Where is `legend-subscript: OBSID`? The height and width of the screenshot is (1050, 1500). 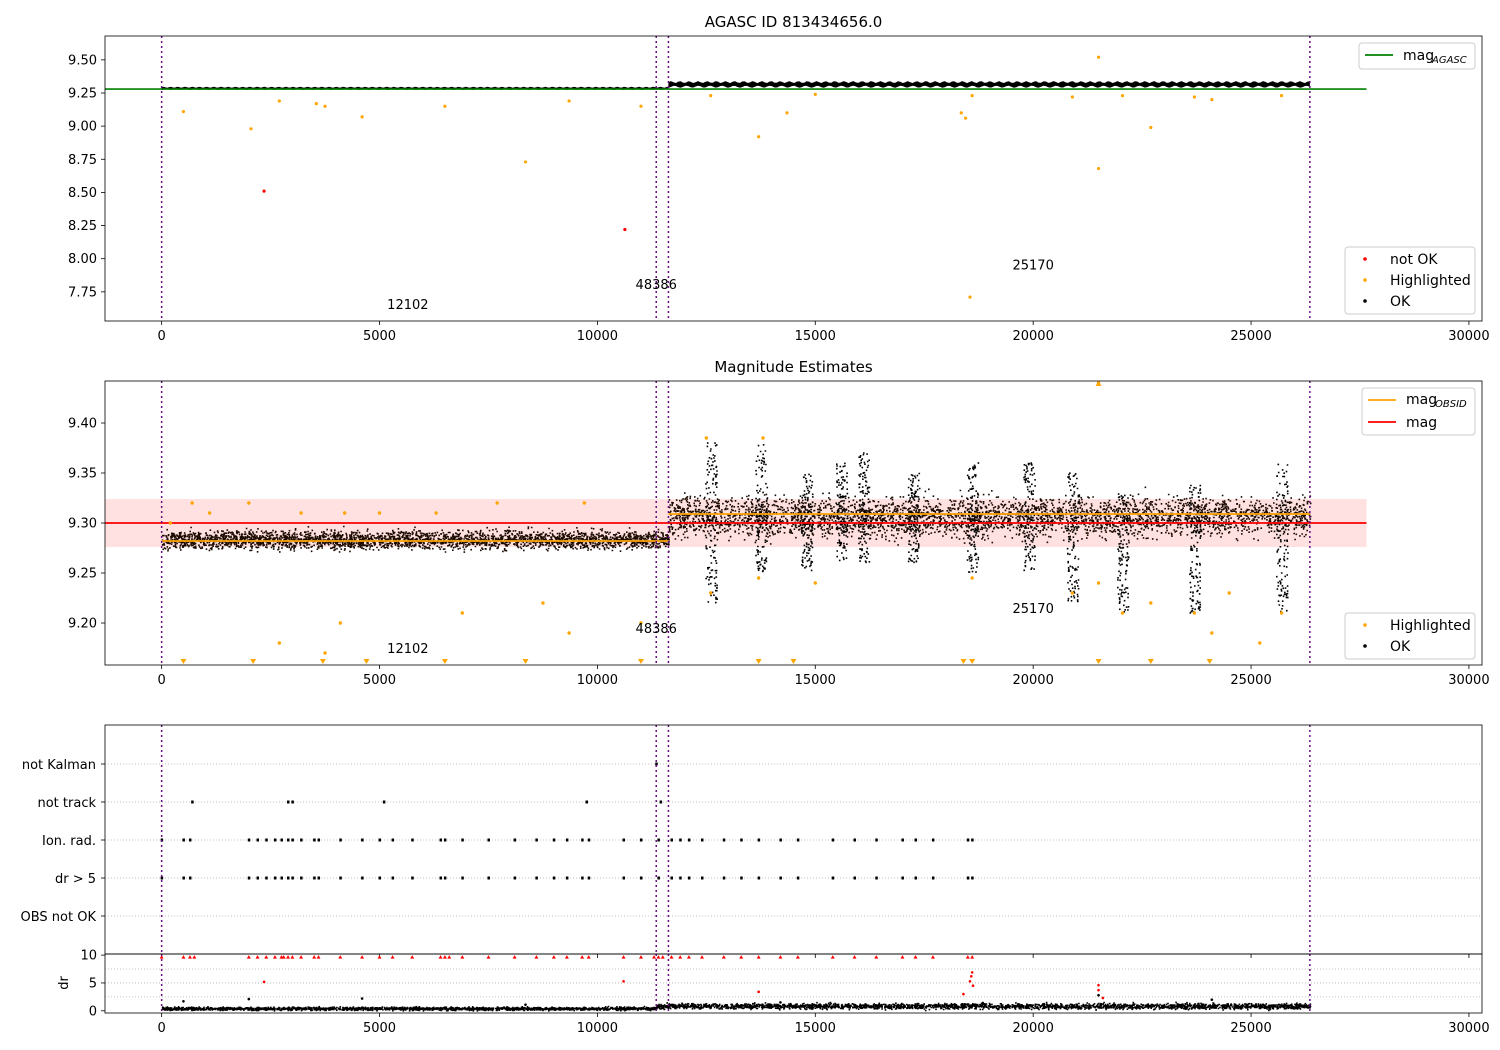 legend-subscript: OBSID is located at coordinates (1451, 404).